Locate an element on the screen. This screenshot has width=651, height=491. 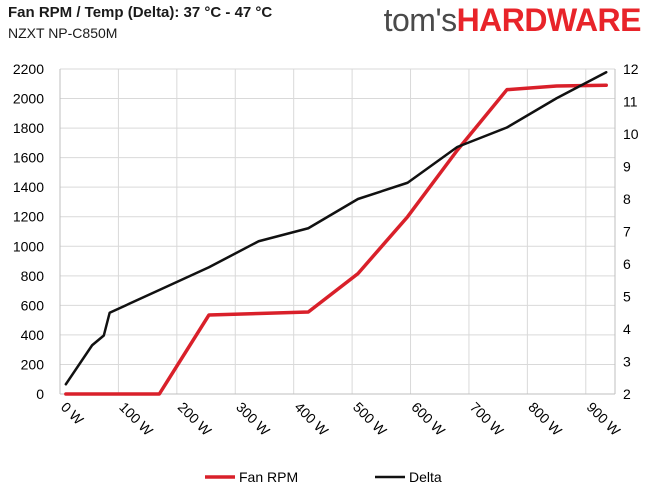
y-right-tick-label: 6 is located at coordinates (627, 264).